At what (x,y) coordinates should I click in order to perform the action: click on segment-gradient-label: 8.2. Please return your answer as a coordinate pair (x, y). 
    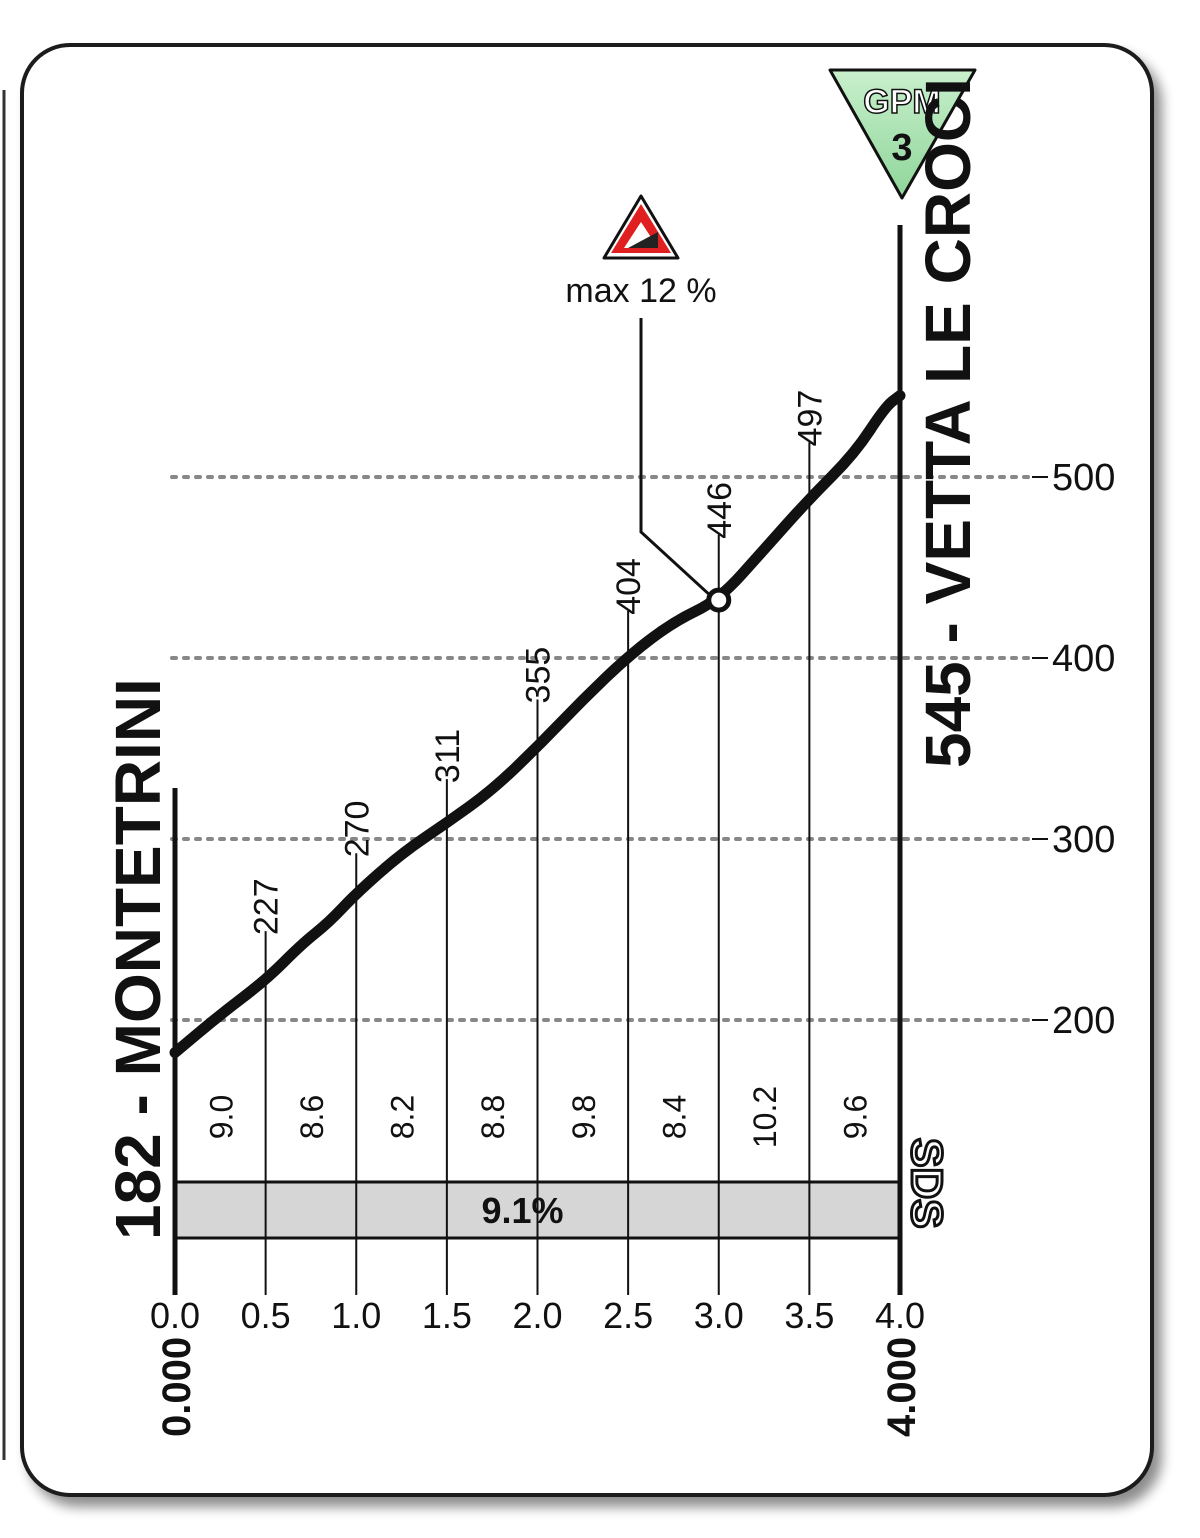
    Looking at the image, I should click on (403, 1117).